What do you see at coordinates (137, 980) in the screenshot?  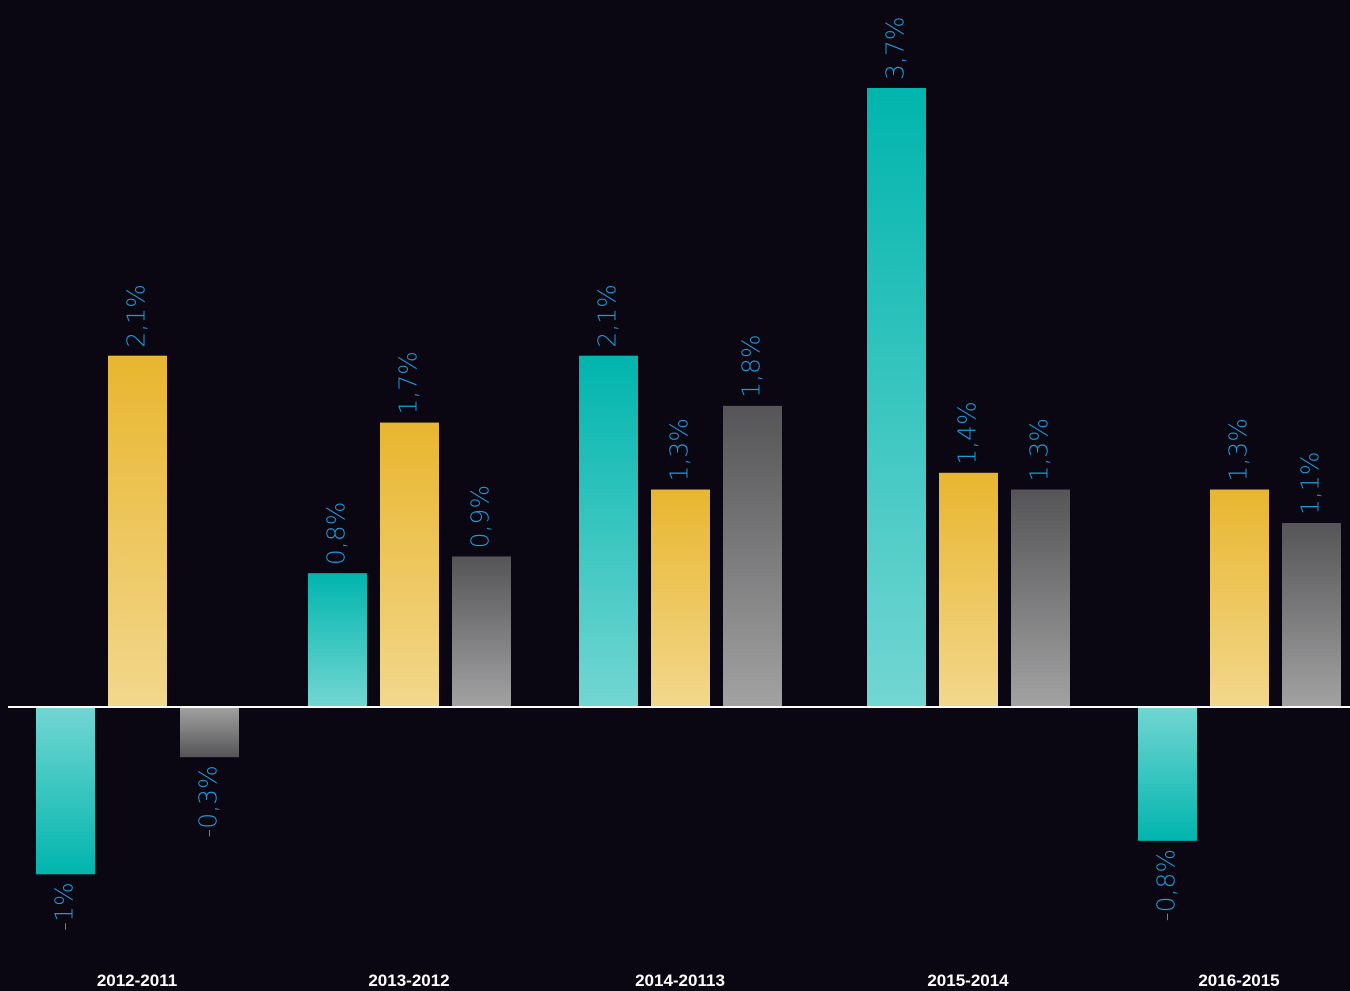 I see `x-tick-label: 2012-2011` at bounding box center [137, 980].